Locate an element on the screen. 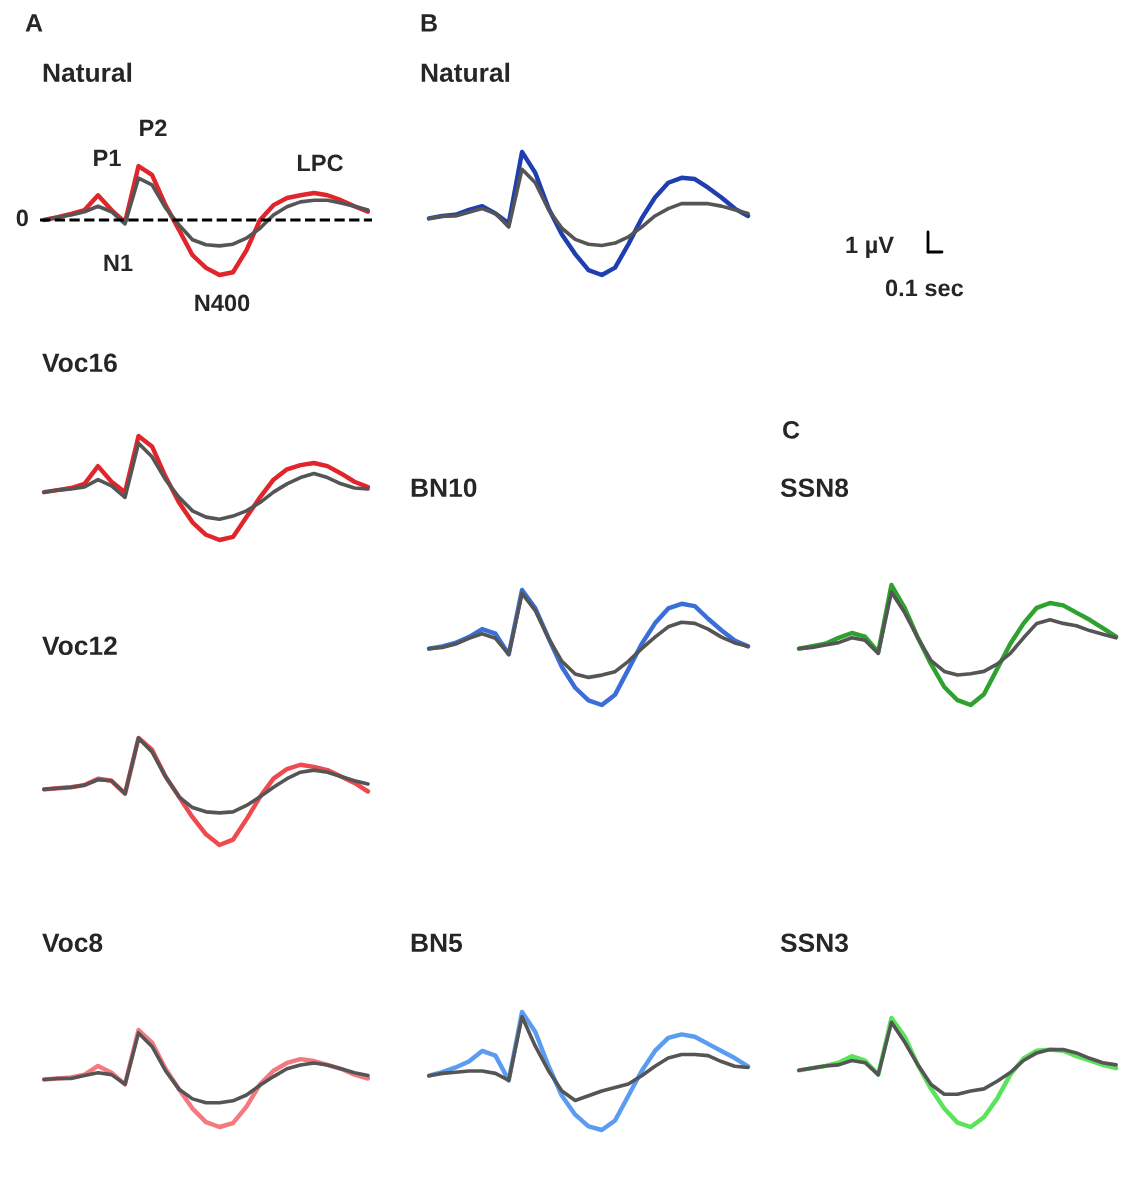 This screenshot has height=1187, width=1138. text: C is located at coordinates (791, 430).